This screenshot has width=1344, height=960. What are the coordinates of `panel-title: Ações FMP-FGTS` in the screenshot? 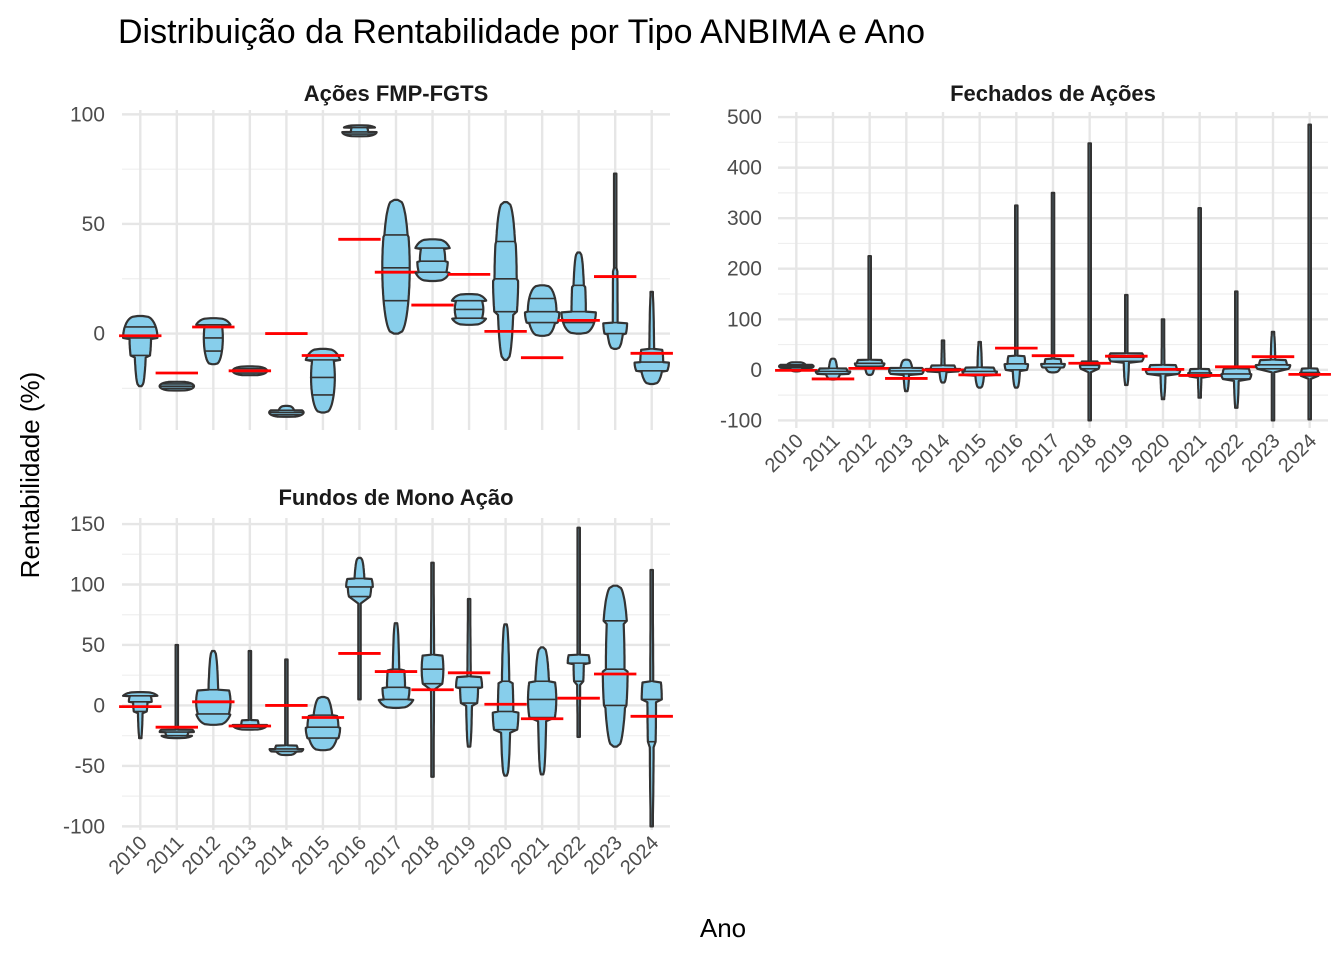 It's located at (396, 93).